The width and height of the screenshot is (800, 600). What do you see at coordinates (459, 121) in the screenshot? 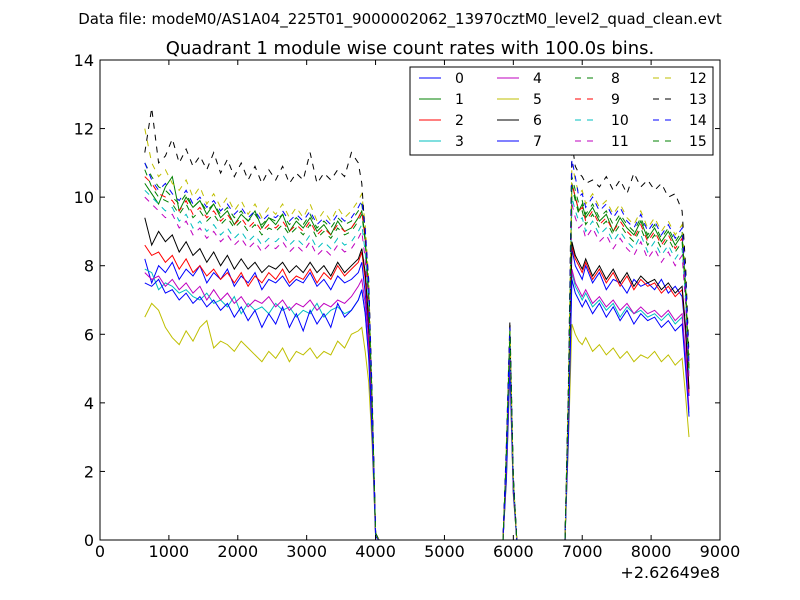
I see `legend-label-2: 2` at bounding box center [459, 121].